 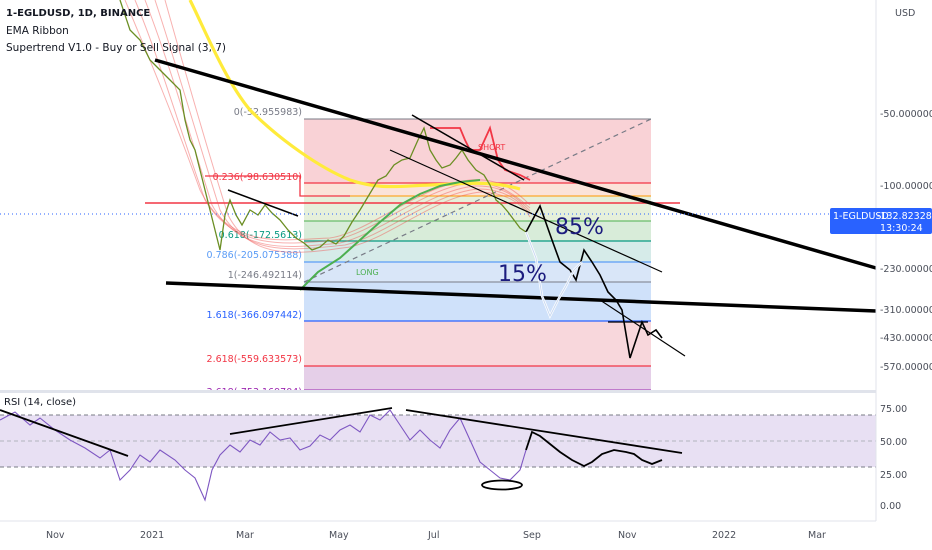 I want to click on time-tick-mar-2022: Mar, so click(x=817, y=535).